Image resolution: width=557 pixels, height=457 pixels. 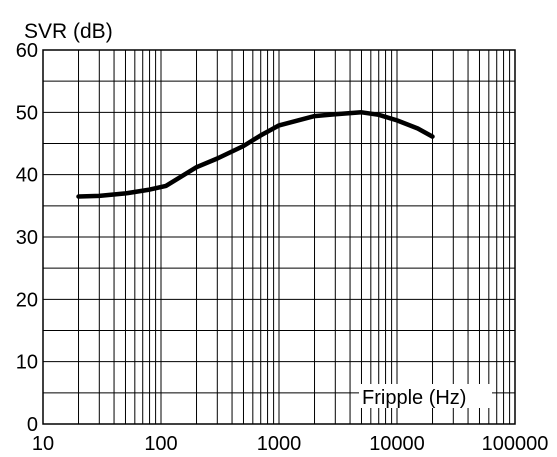 What do you see at coordinates (279, 444) in the screenshot?
I see `x-tick-label: 1000` at bounding box center [279, 444].